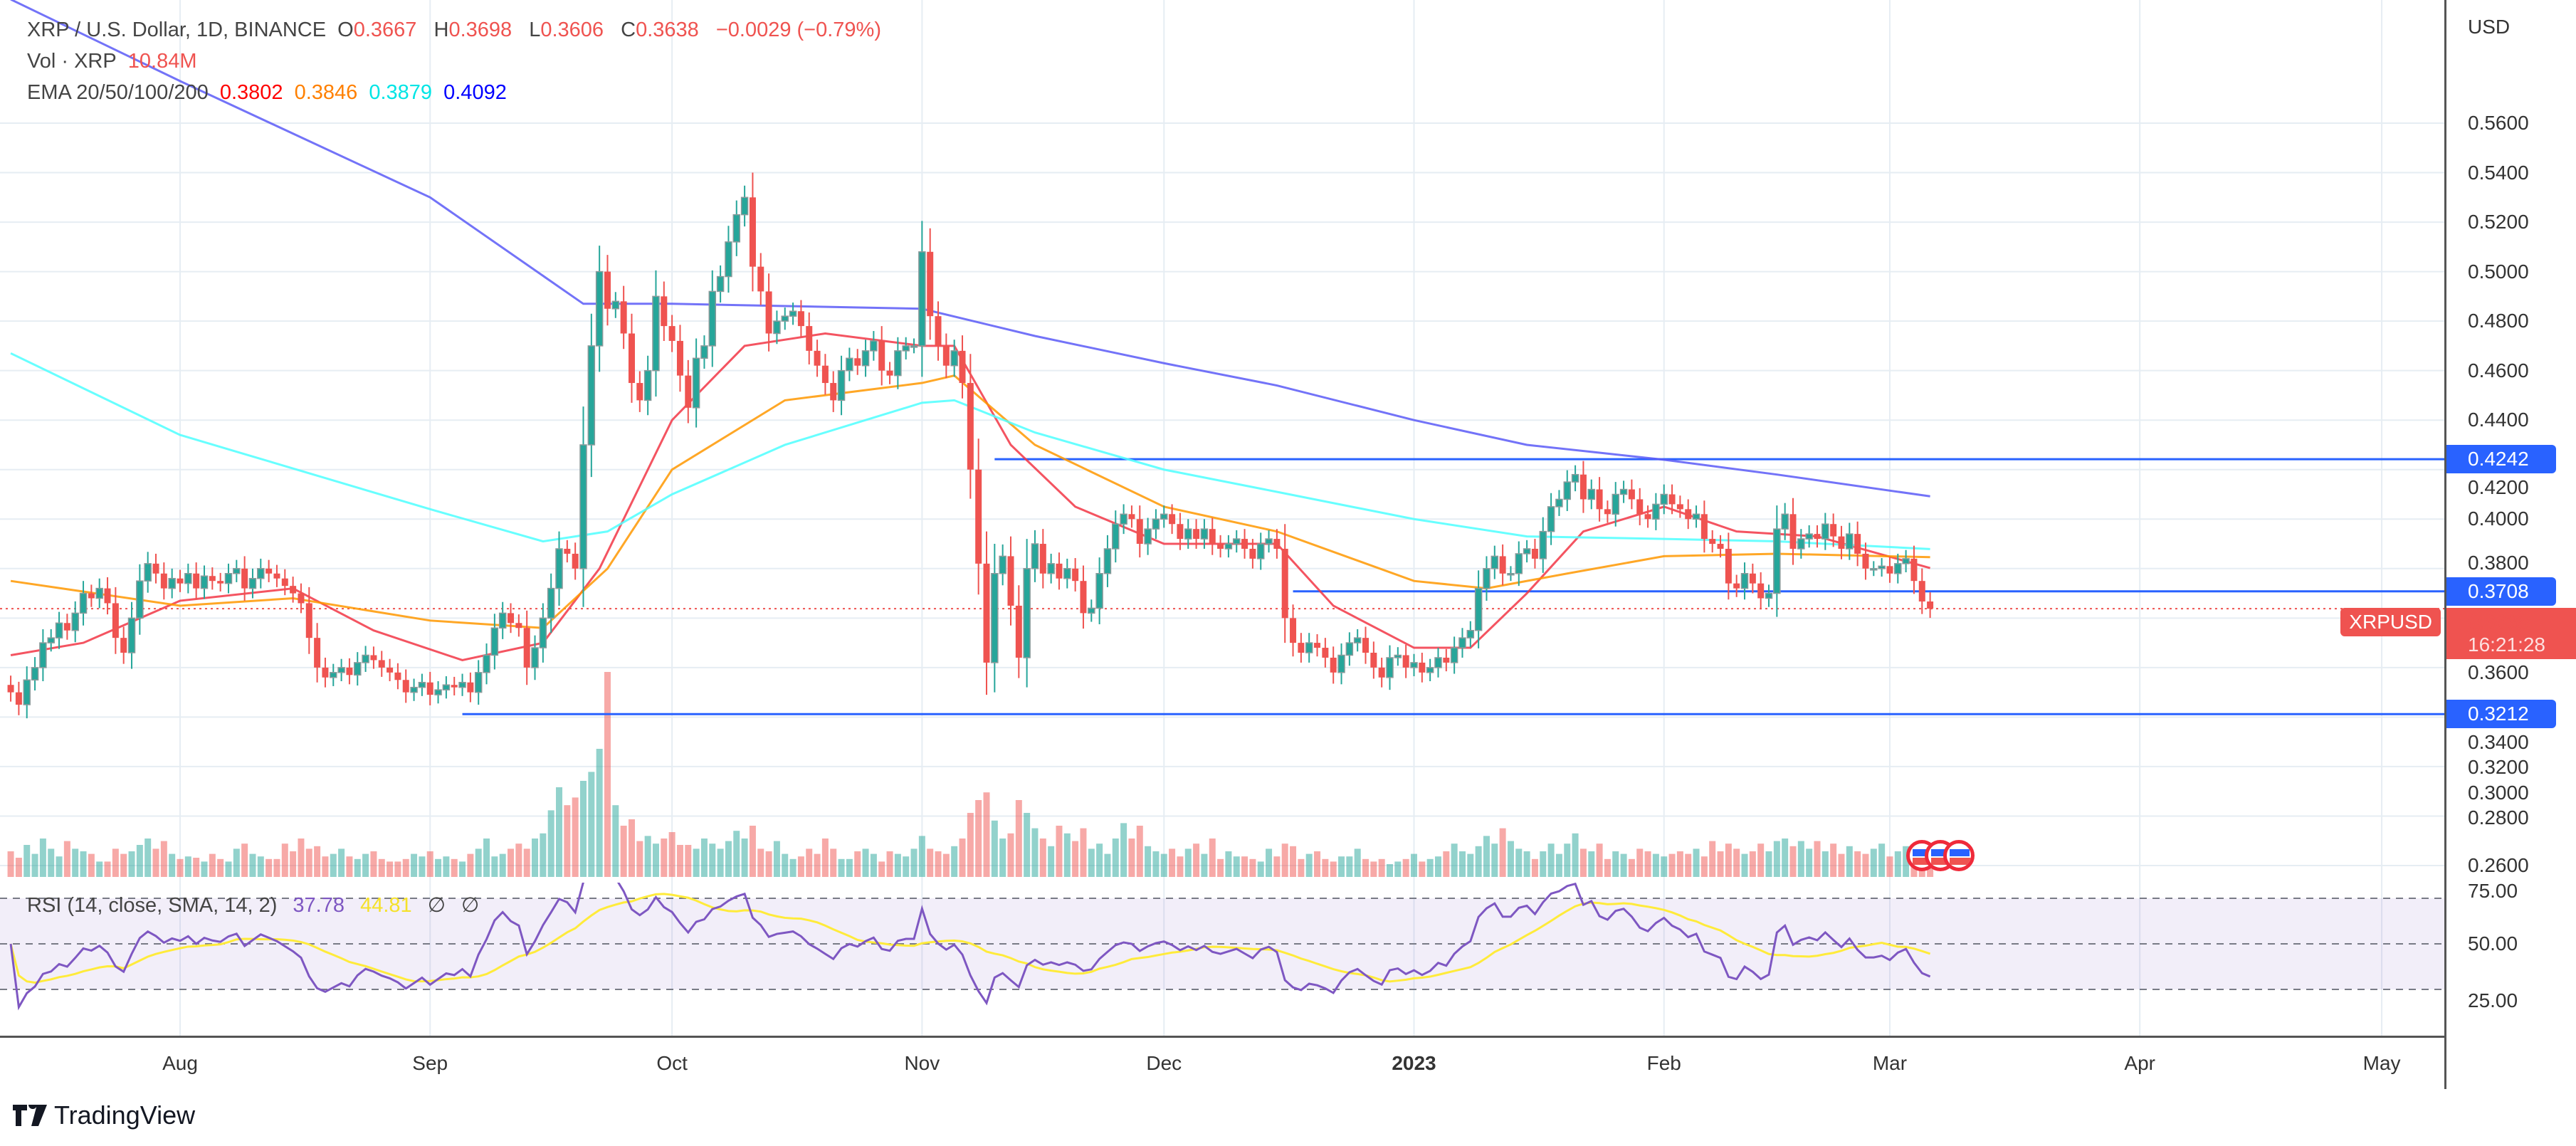 The image size is (2576, 1146). What do you see at coordinates (2501, 591) in the screenshot?
I see `level-price-badge: 0.3708` at bounding box center [2501, 591].